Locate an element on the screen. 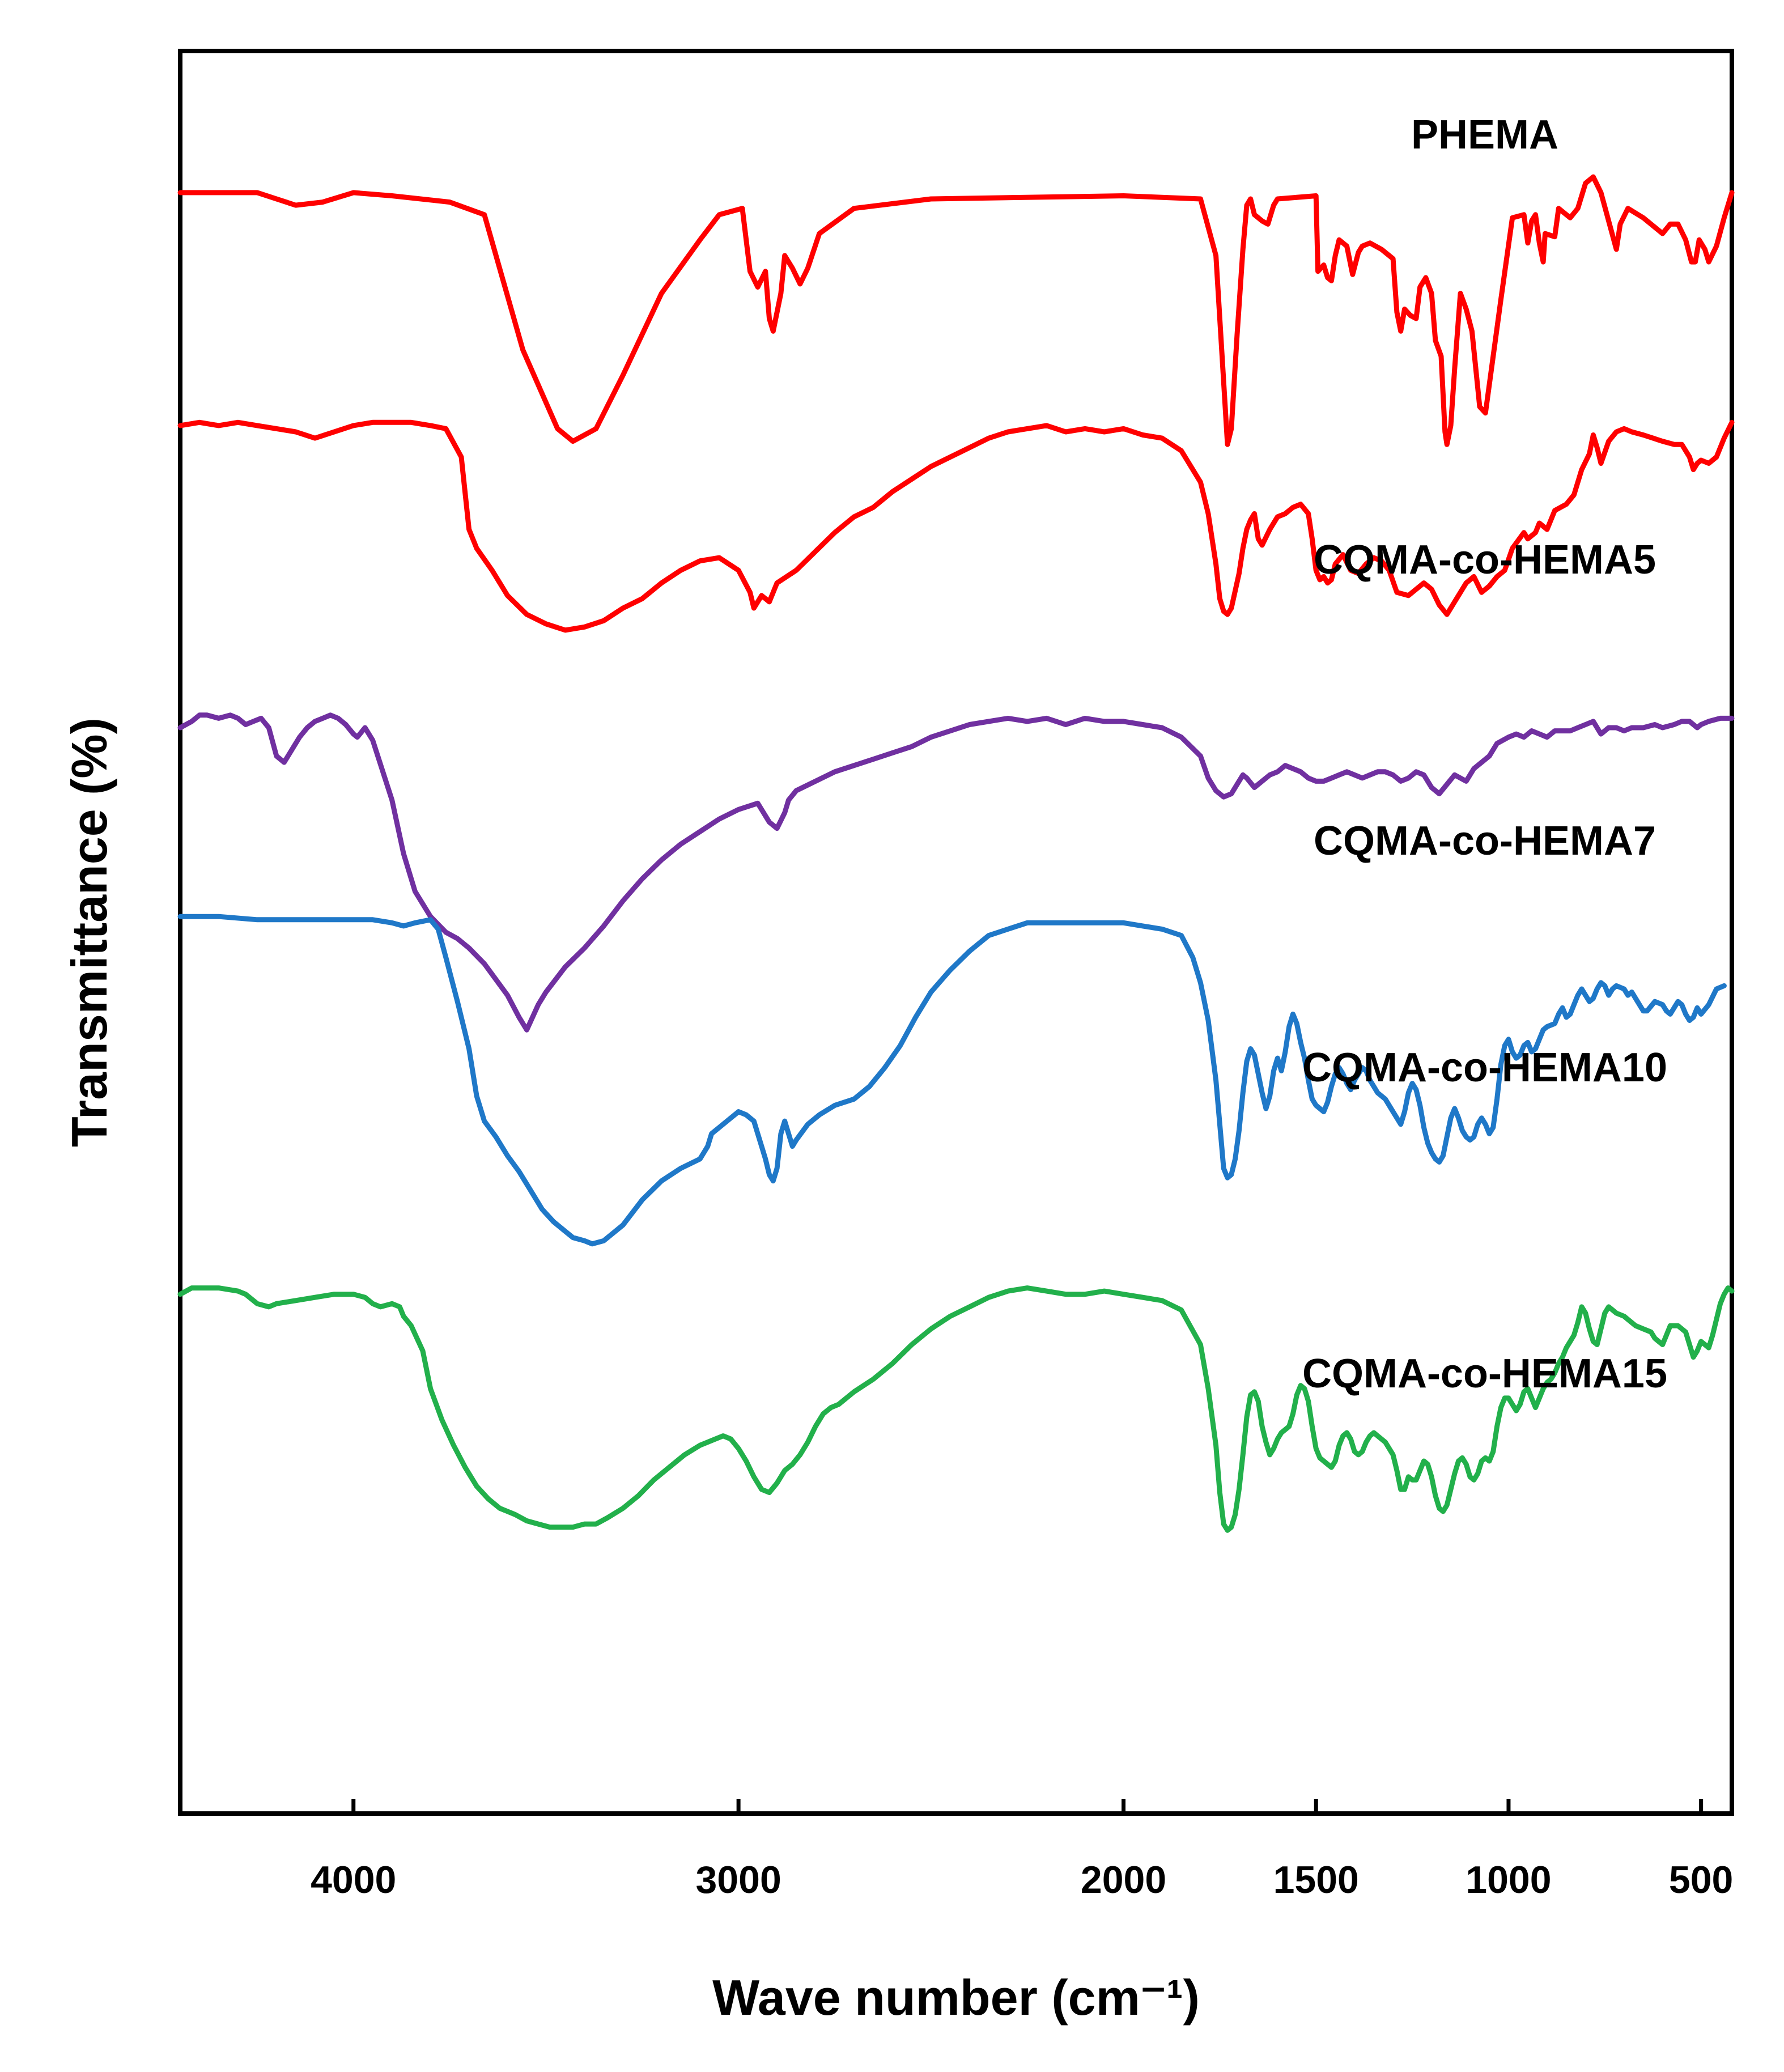  series-line-cqma-co-hema10 is located at coordinates (952, 1080).